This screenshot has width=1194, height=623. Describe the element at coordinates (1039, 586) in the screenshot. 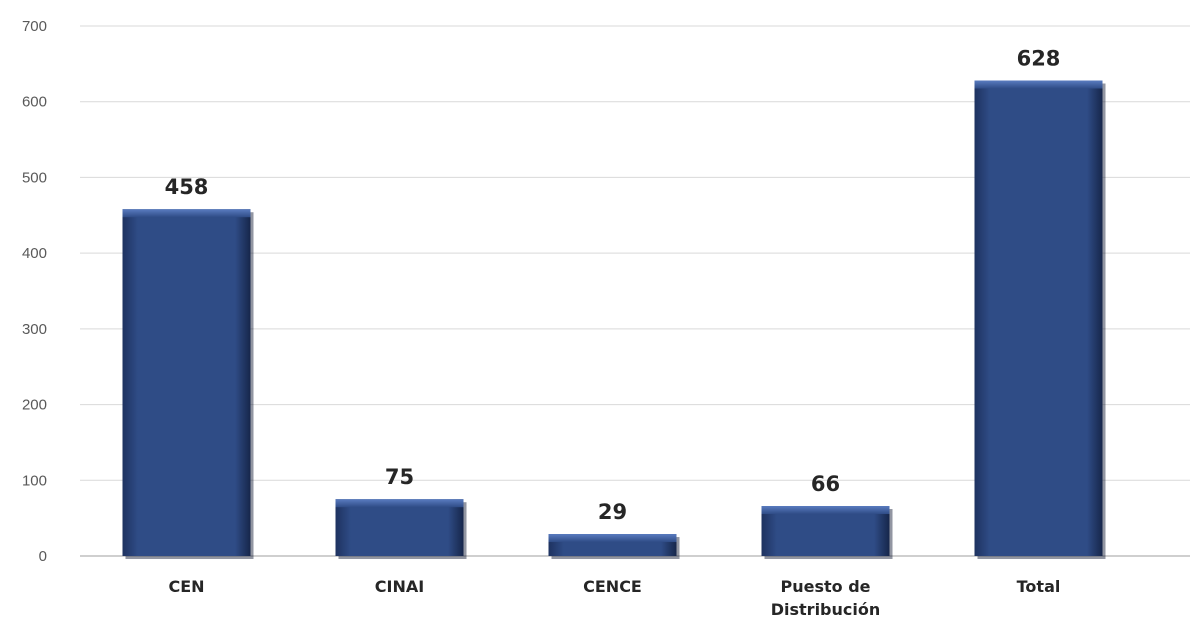

I see `x-tick-label: Total` at that location.